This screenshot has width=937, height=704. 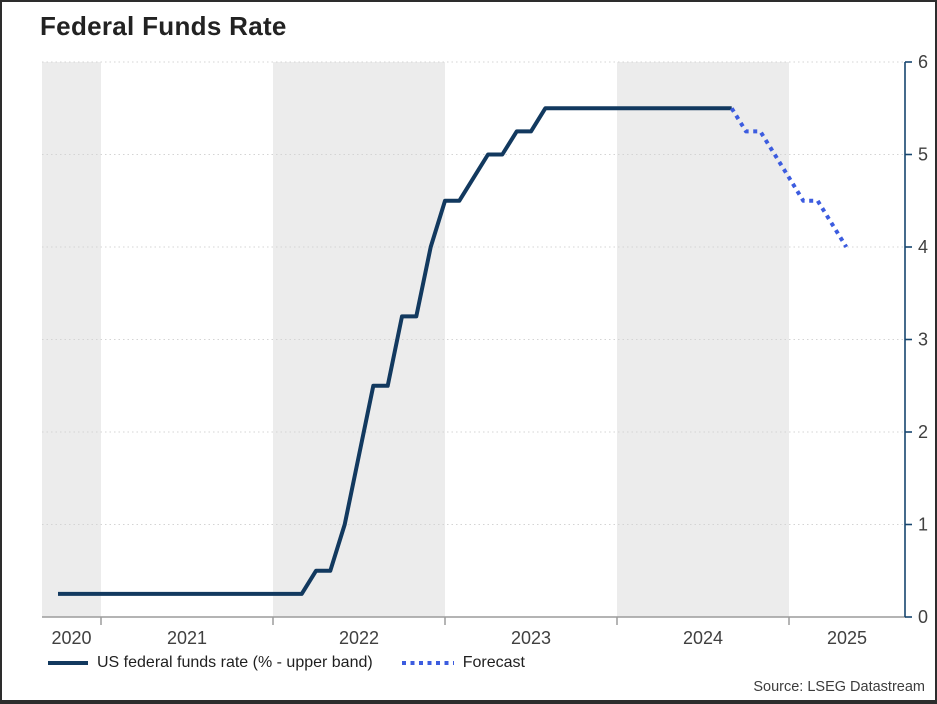 I want to click on source-credit: Source: LSEG Datastream, so click(x=839, y=687).